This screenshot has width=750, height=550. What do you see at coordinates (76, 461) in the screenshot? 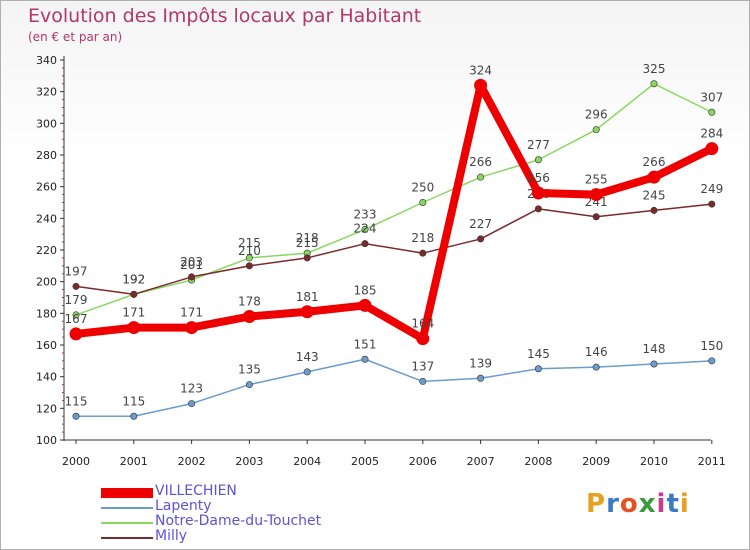
I see `x-tick-label: 2000` at bounding box center [76, 461].